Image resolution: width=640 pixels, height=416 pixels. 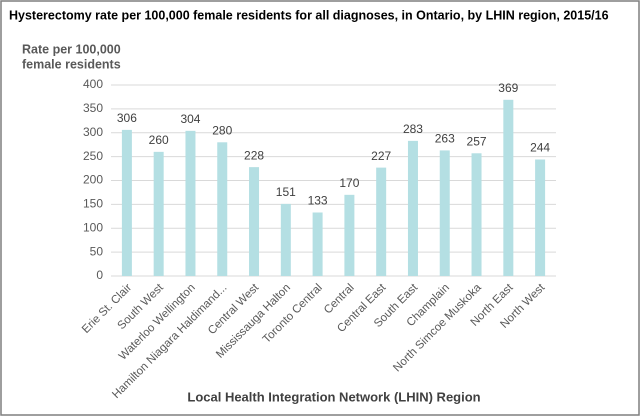 I want to click on y-tick-label: 300, so click(x=93, y=132).